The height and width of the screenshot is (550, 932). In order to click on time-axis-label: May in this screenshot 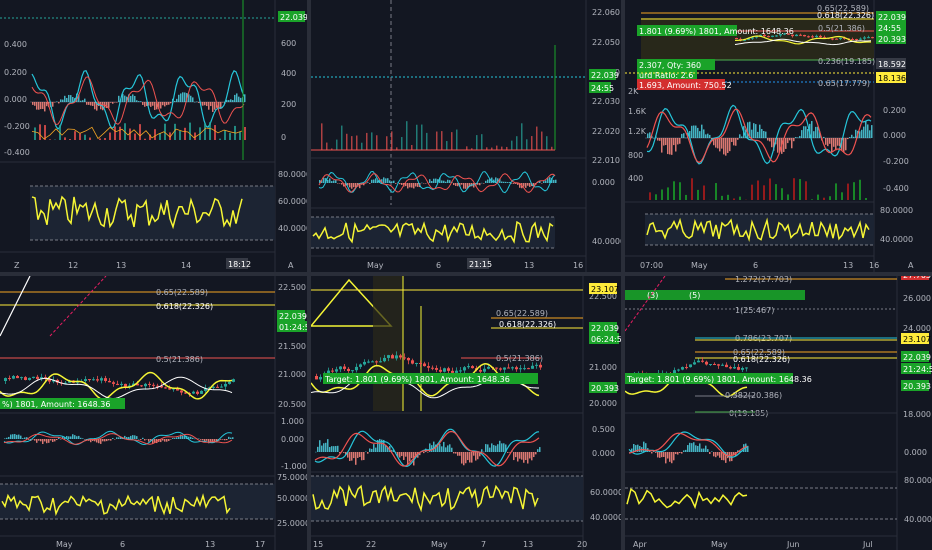, I will do `click(439, 544)`.